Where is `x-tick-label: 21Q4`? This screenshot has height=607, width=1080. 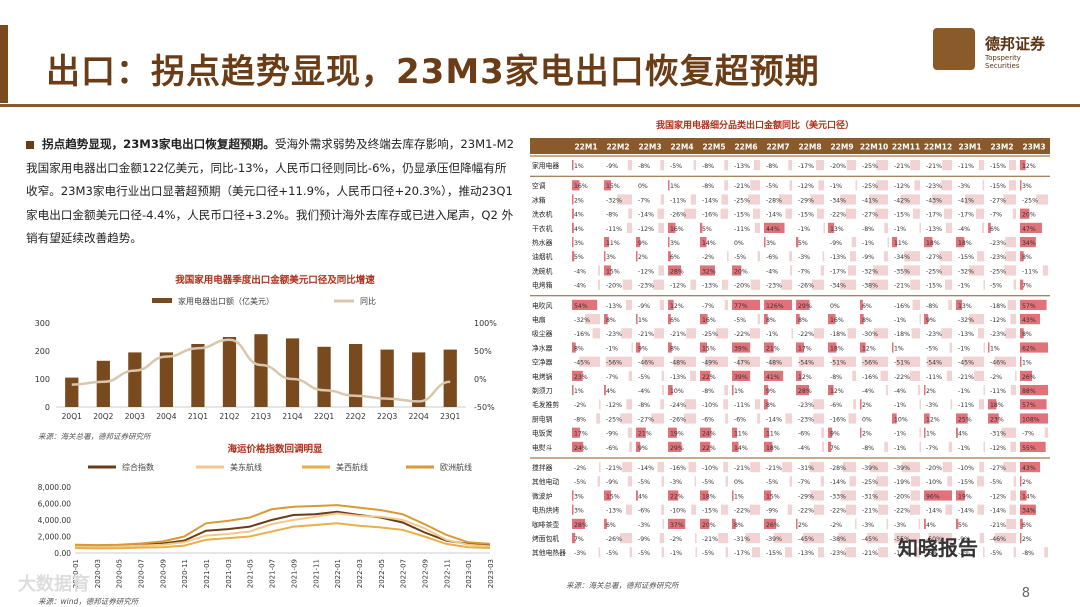 x-tick-label: 21Q4 is located at coordinates (292, 416).